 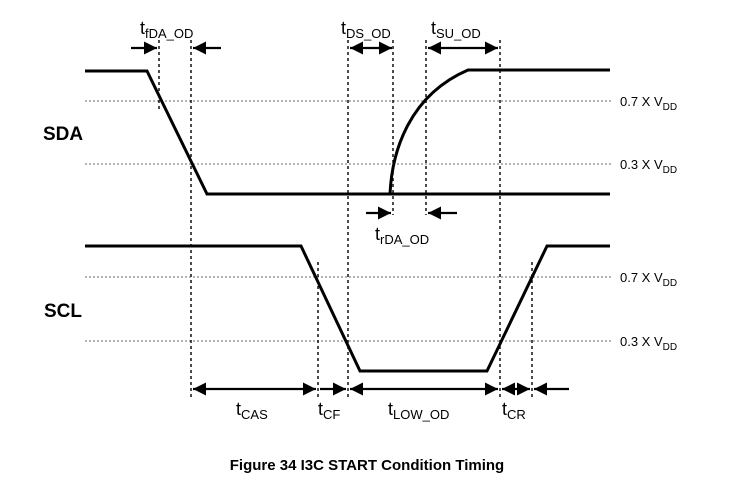 What do you see at coordinates (252, 410) in the screenshot?
I see `t-cas-label: tCAS` at bounding box center [252, 410].